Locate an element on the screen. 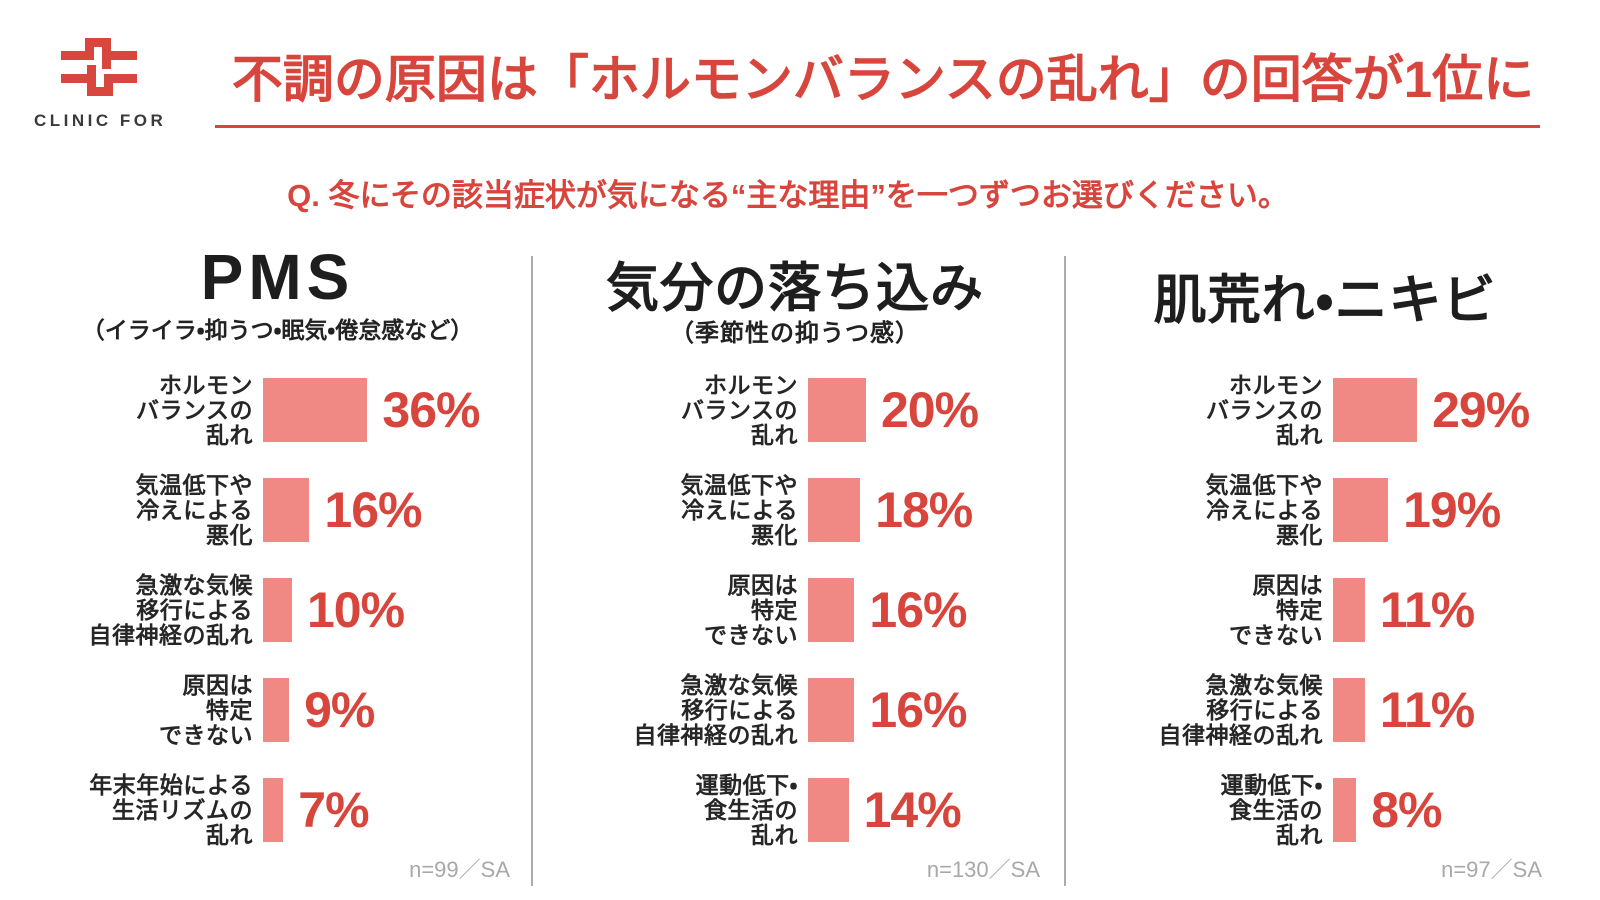 The width and height of the screenshot is (1600, 900). value-label: 9% is located at coordinates (339, 710).